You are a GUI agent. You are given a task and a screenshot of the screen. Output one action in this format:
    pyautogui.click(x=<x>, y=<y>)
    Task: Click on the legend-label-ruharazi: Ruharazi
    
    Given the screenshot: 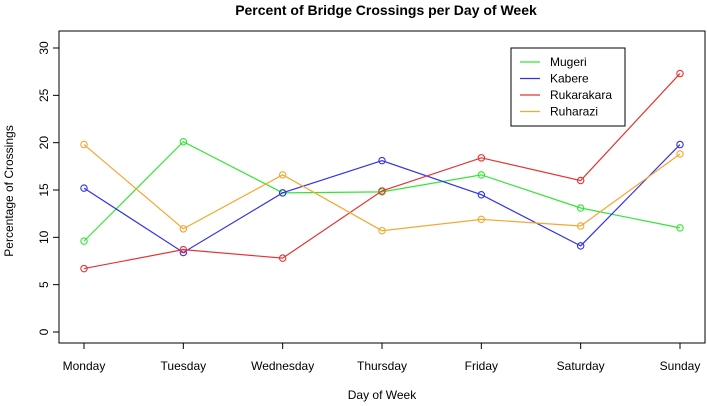 What is the action you would take?
    pyautogui.click(x=574, y=112)
    